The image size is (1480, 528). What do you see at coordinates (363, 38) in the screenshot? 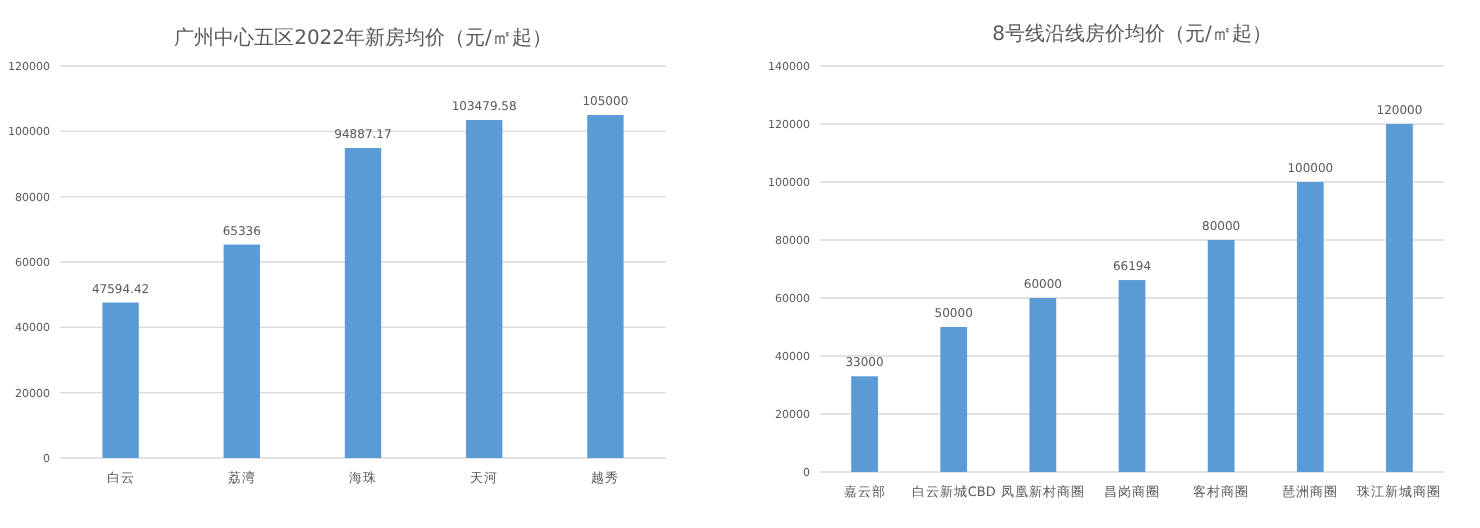
I see `chart-title: 广州中心五区2022年新房均价（元/㎡起）` at bounding box center [363, 38].